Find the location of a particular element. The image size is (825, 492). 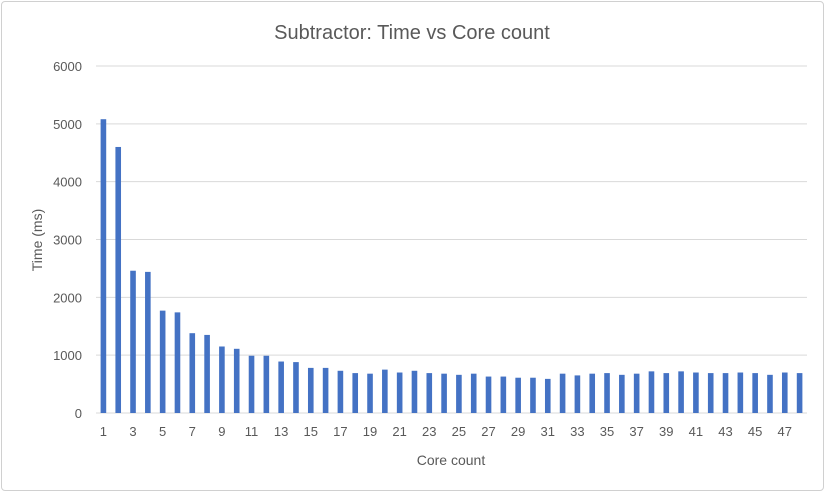

y-tick-label: 6000 is located at coordinates (67, 66).